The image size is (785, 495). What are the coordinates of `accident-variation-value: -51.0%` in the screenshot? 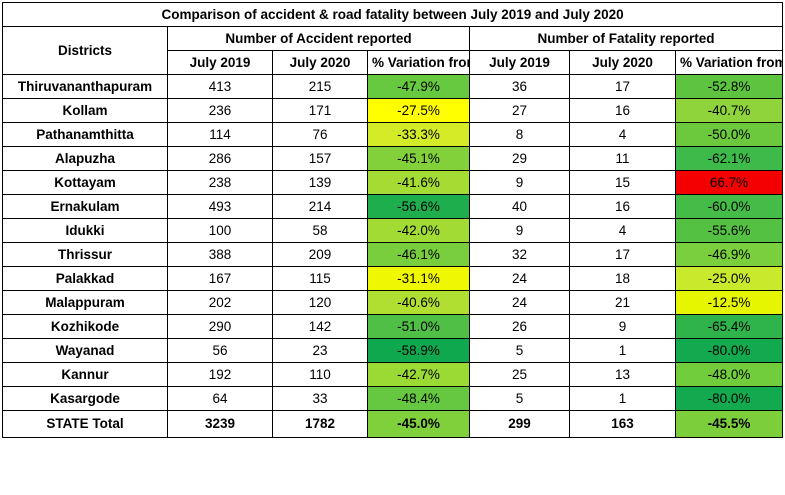 It's located at (418, 326).